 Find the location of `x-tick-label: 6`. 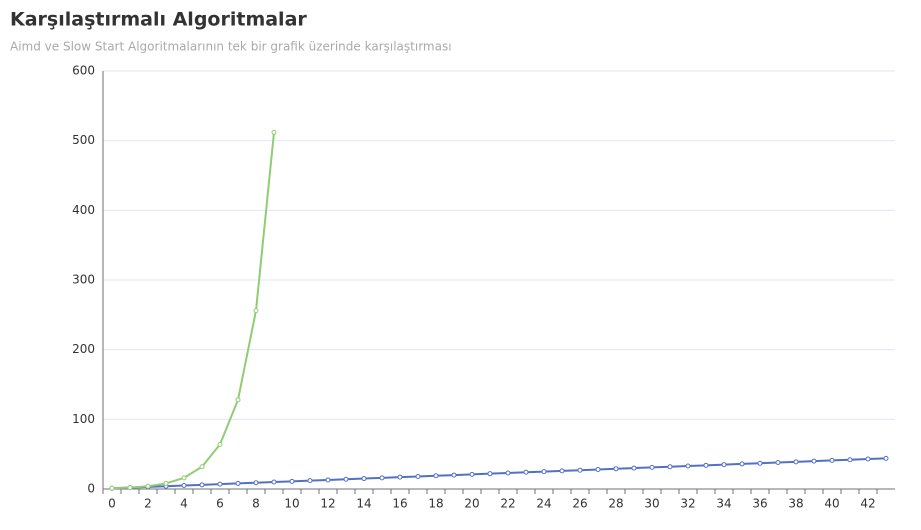

x-tick-label: 6 is located at coordinates (220, 504).